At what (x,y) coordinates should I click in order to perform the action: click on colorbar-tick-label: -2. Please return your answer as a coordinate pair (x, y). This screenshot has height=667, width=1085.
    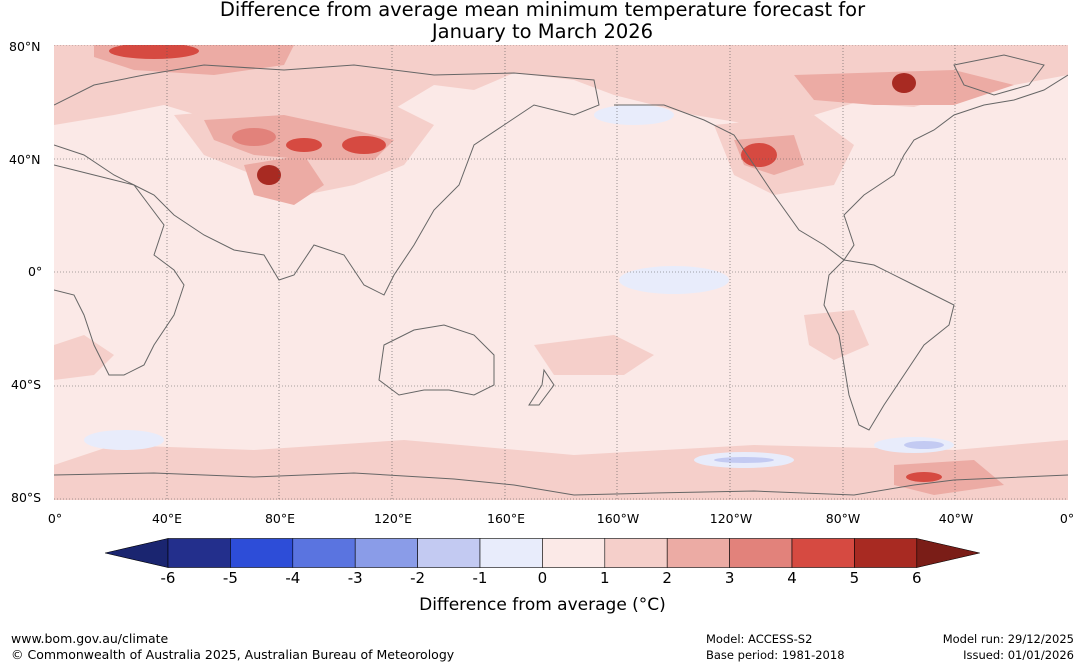
    Looking at the image, I should click on (418, 578).